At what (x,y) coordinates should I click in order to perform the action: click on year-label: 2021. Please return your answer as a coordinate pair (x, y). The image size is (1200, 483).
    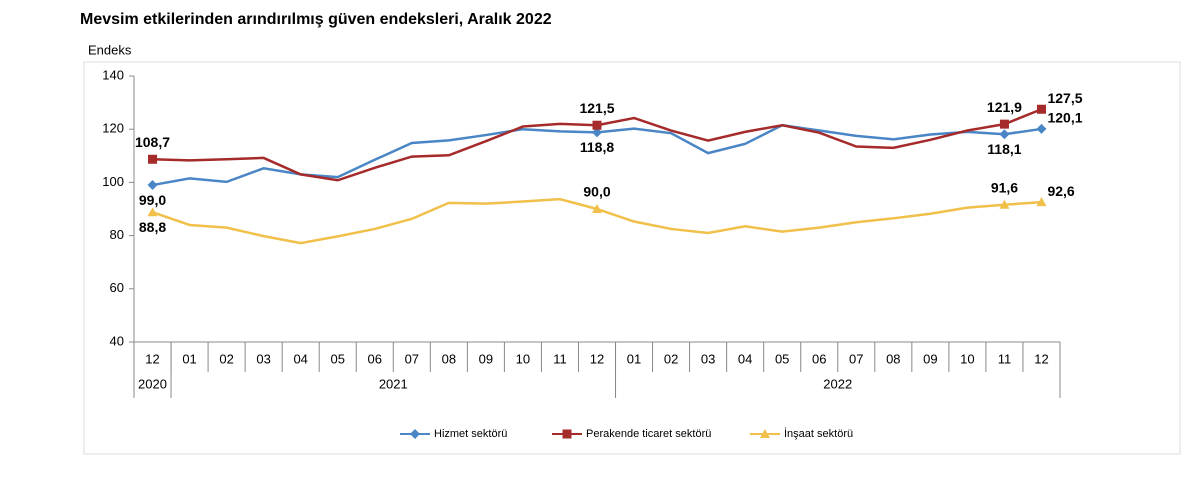
    Looking at the image, I should click on (393, 383).